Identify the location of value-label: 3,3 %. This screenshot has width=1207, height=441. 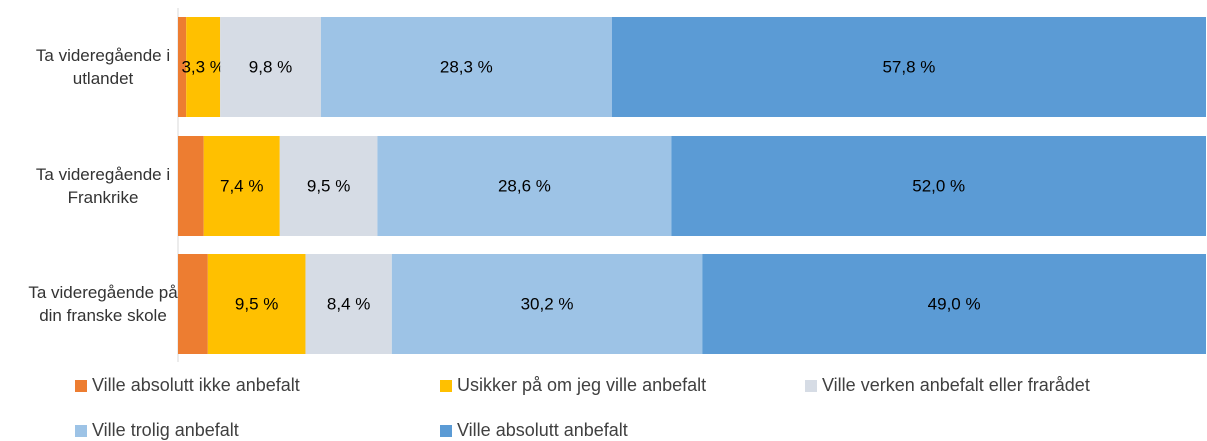
(202, 66).